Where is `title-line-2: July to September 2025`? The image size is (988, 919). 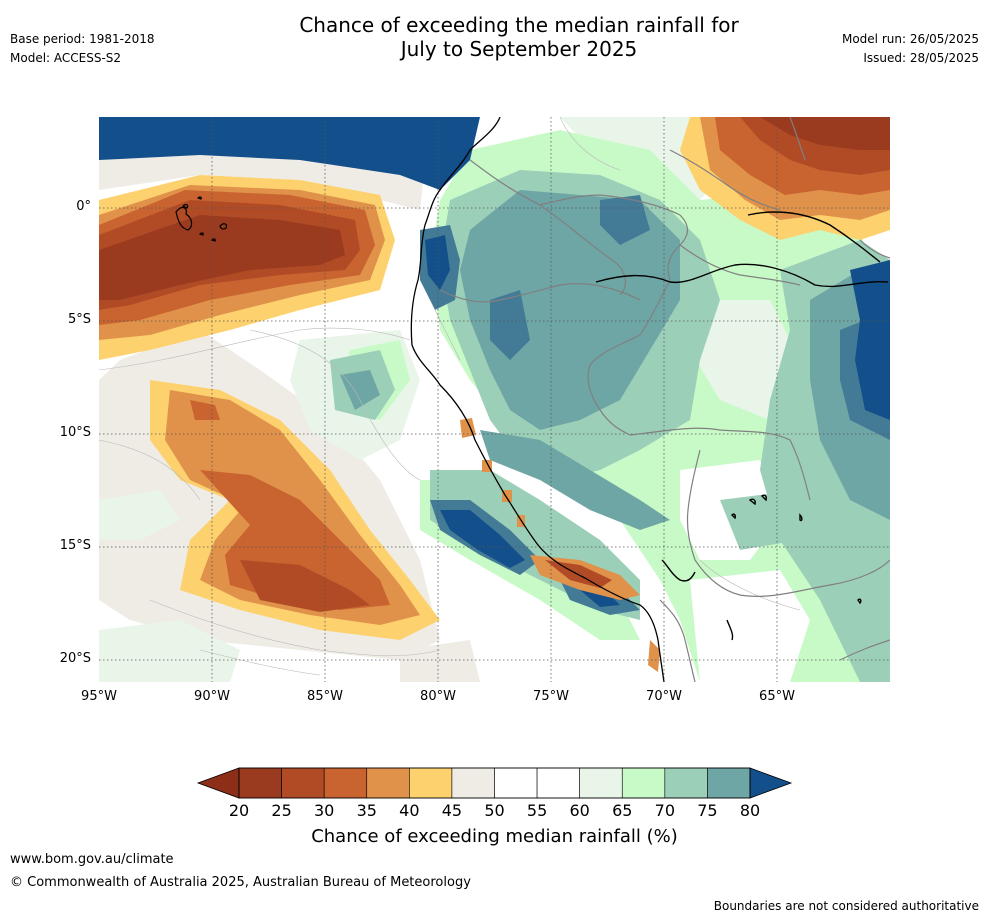 title-line-2: July to September 2025 is located at coordinates (519, 49).